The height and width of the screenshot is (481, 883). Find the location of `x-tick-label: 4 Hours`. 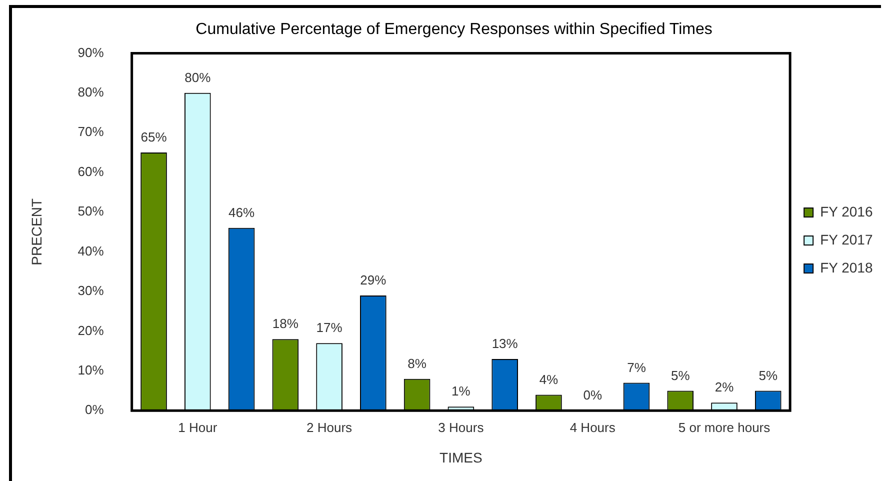

x-tick-label: 4 Hours is located at coordinates (593, 427).